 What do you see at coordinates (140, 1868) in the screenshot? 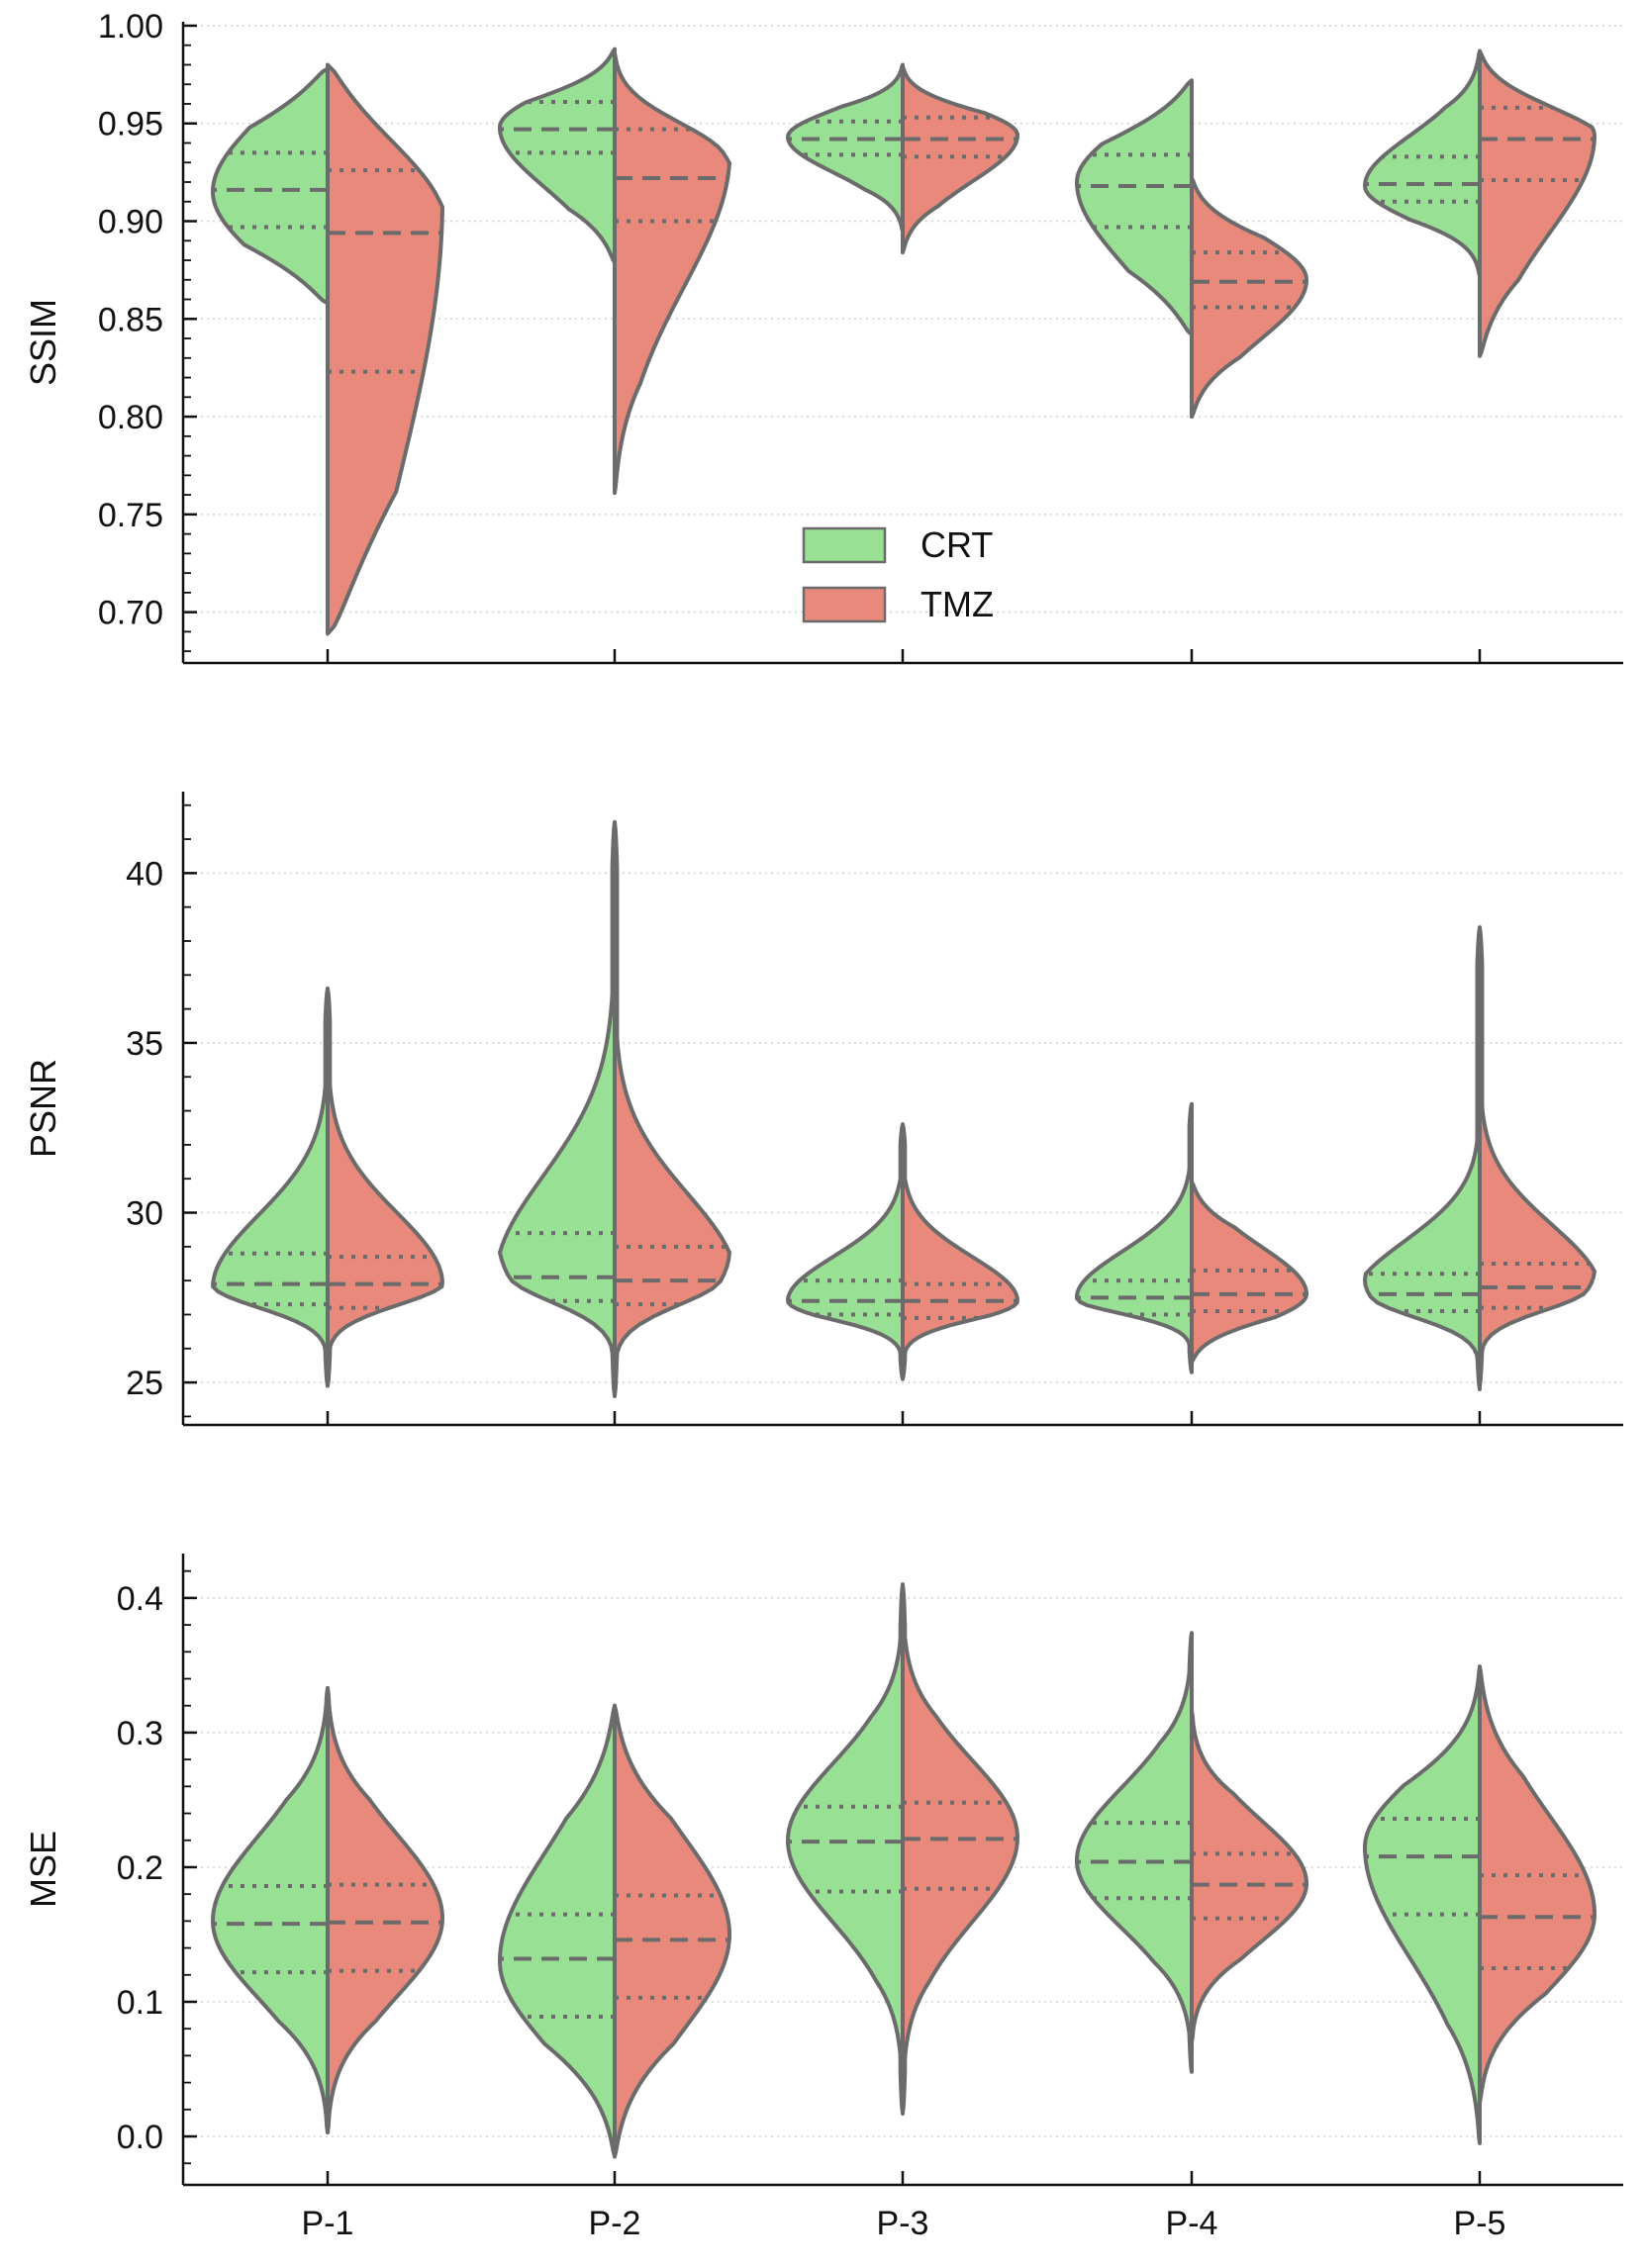
I see `y-tick-label: 0.2` at bounding box center [140, 1868].